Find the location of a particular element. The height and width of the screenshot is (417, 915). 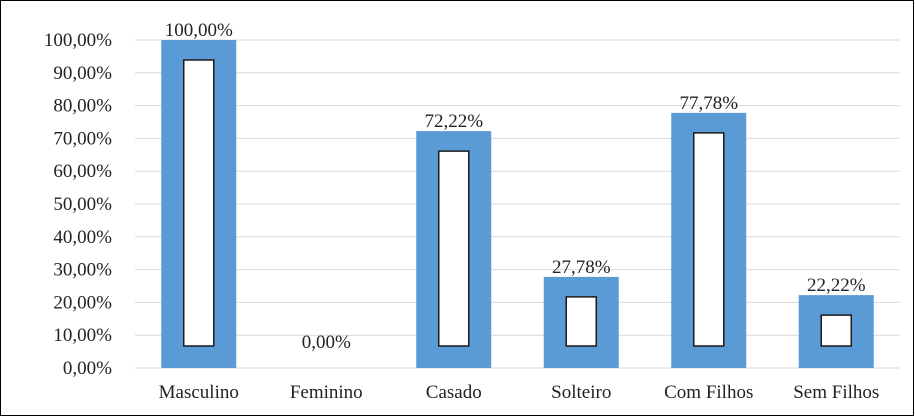

y-tick-label: 80,00% is located at coordinates (82, 106).